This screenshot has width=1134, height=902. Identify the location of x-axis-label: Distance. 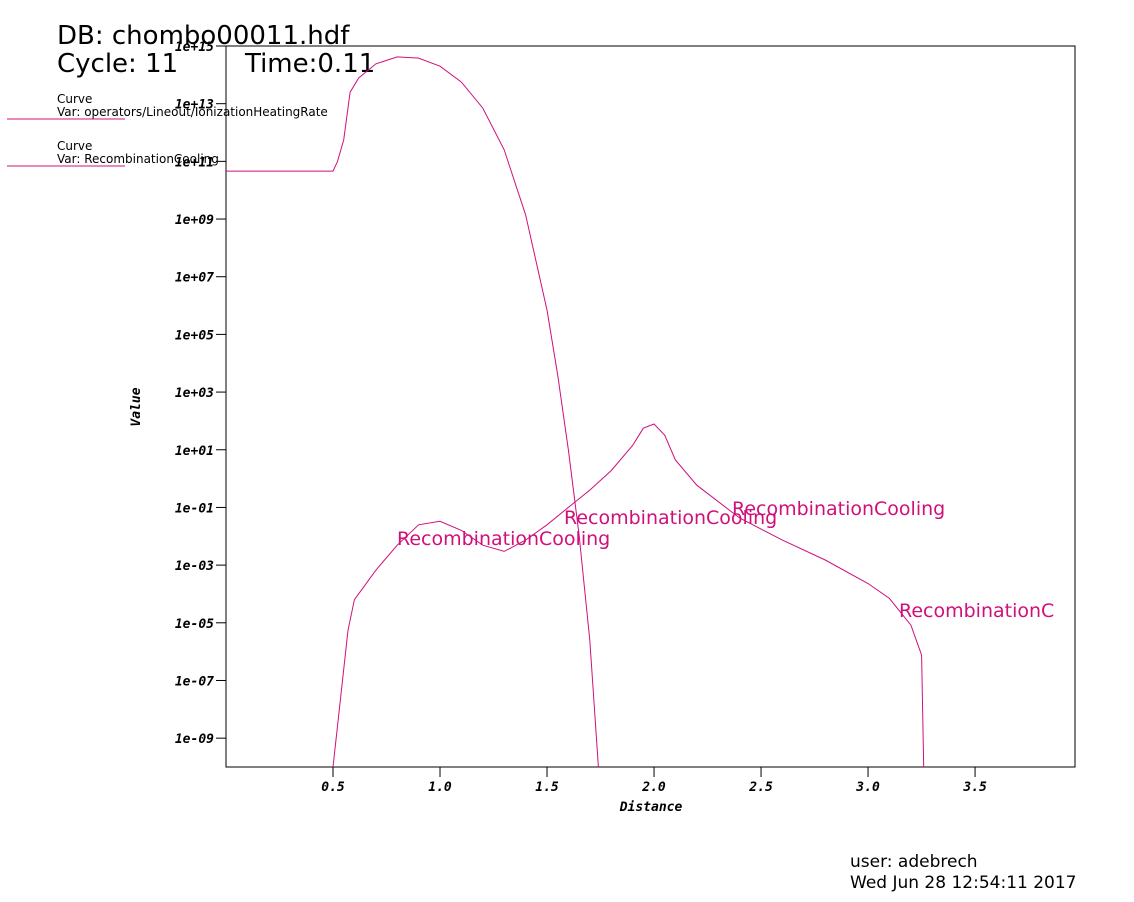
(651, 807).